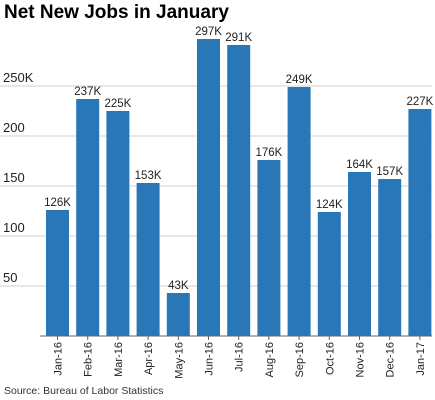 This screenshot has height=400, width=435. What do you see at coordinates (421, 359) in the screenshot?
I see `x-tick-label: Jan-17` at bounding box center [421, 359].